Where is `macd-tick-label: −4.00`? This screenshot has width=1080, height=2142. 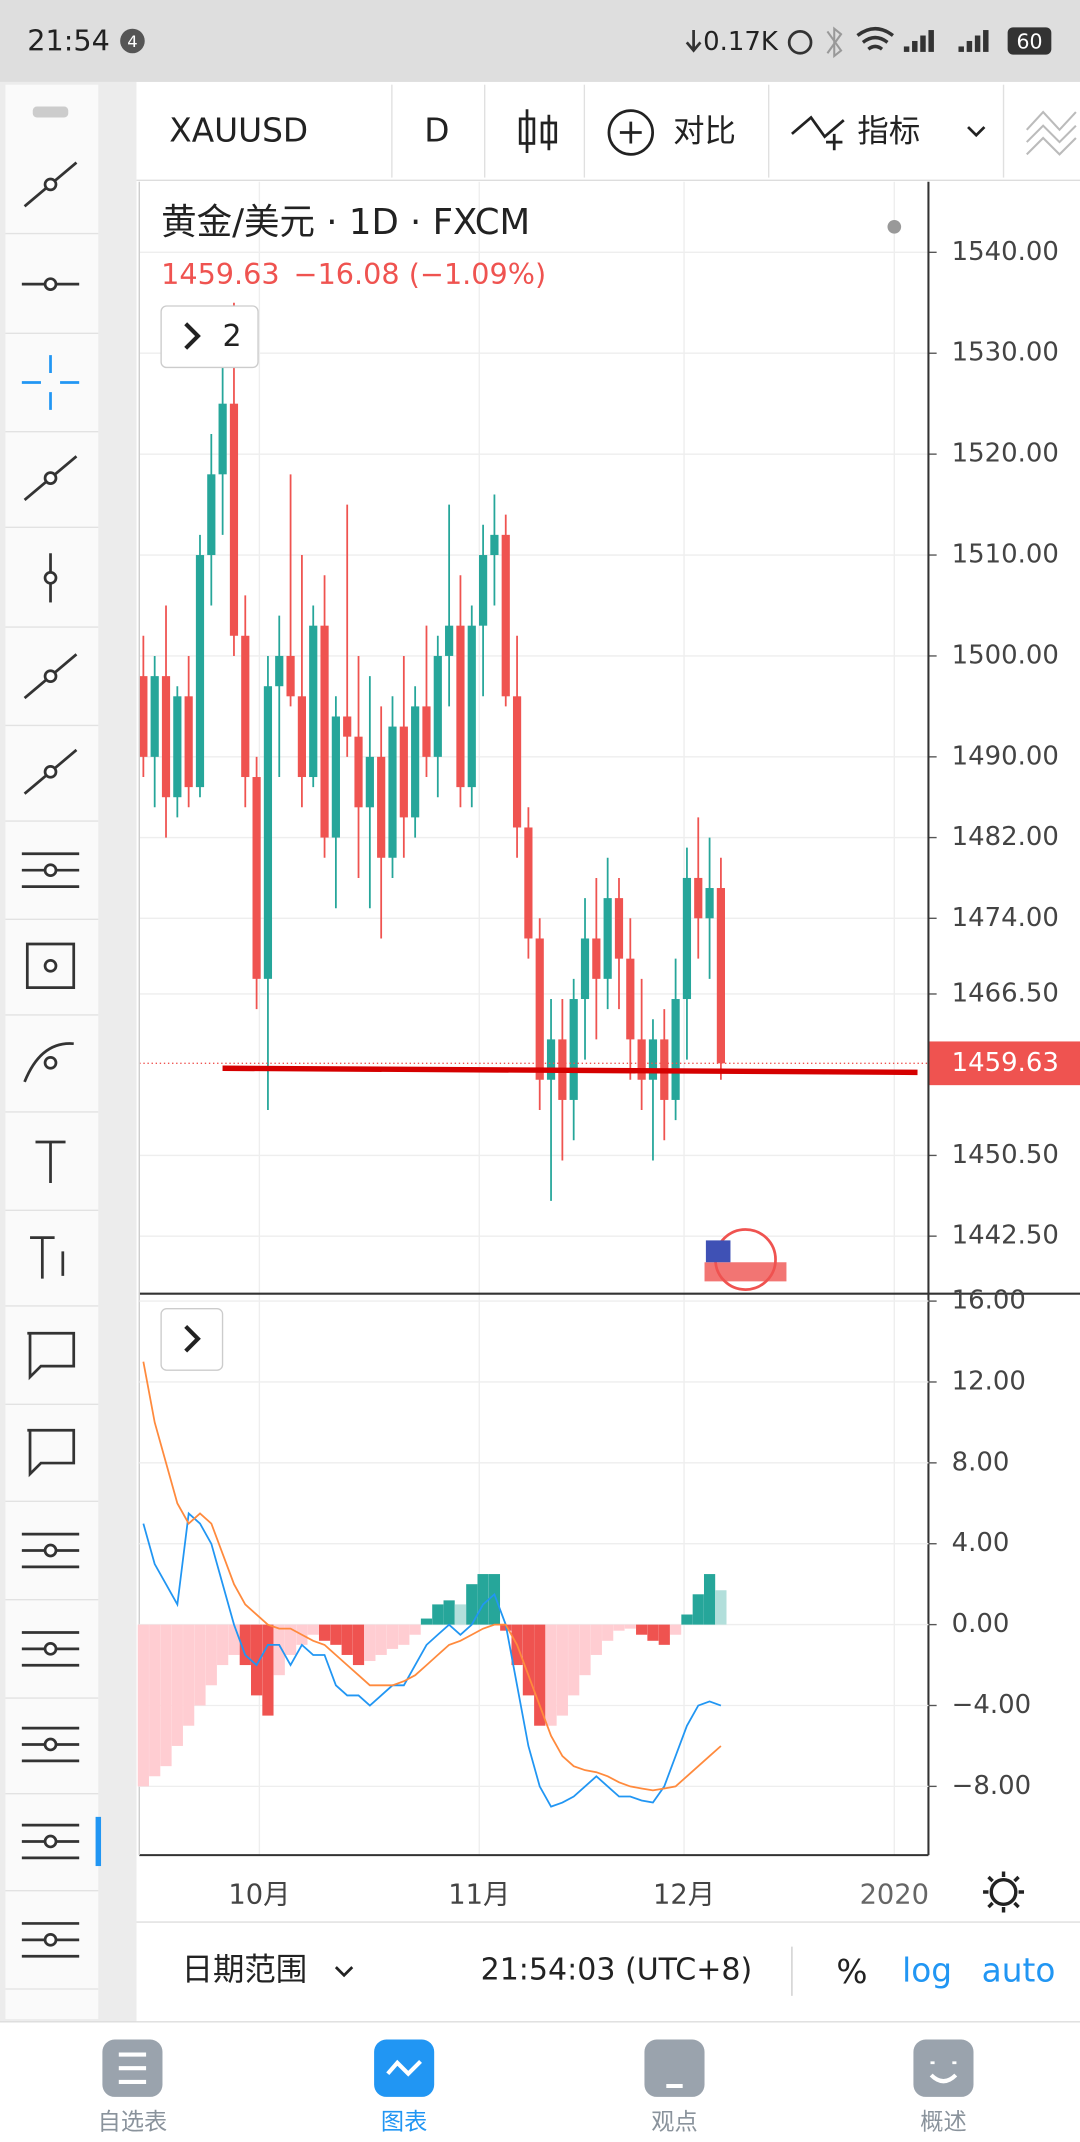 macd-tick-label: −4.00 is located at coordinates (991, 1705).